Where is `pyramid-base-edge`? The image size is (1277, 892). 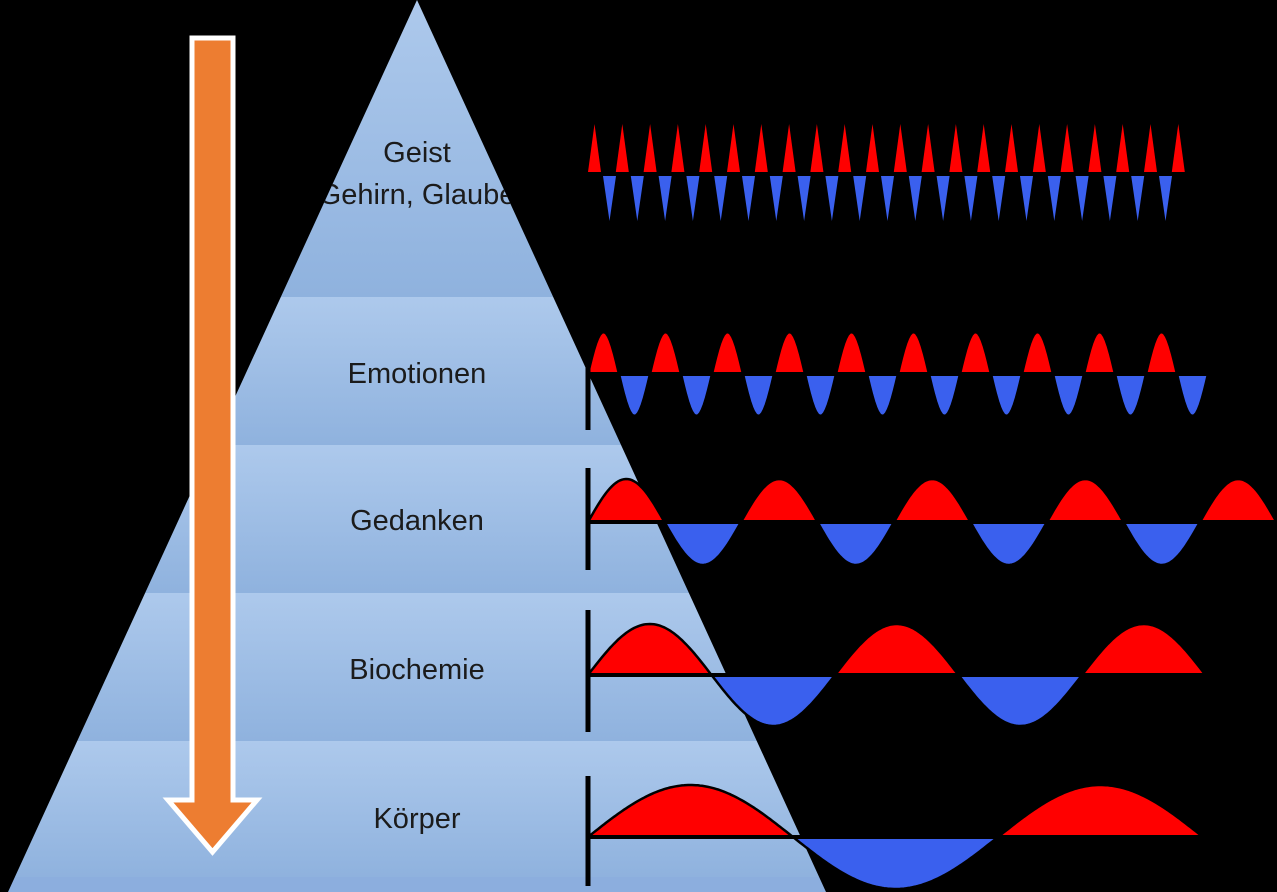
pyramid-base-edge is located at coordinates (417, 884).